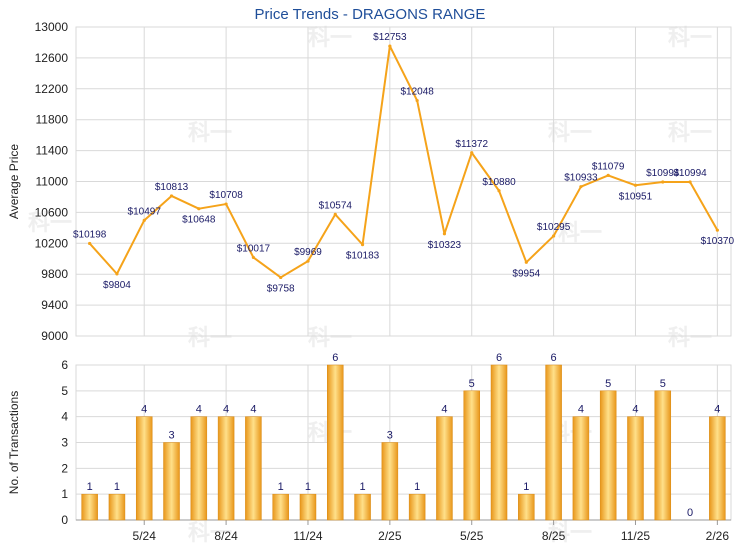 The height and width of the screenshot is (550, 740). I want to click on price-data-label: $10951, so click(636, 196).